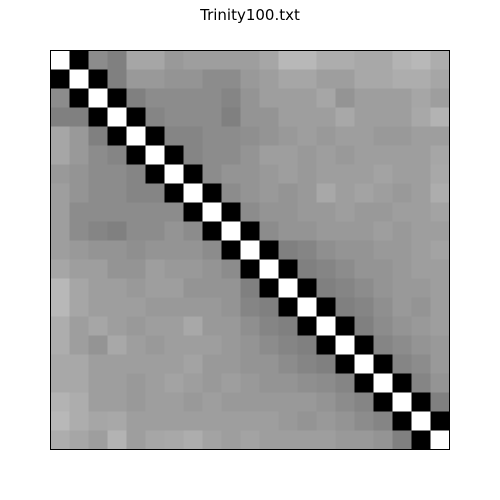 This screenshot has width=500, height=500. What do you see at coordinates (288, 269) in the screenshot?
I see `heatmap-cell-r11-c12` at bounding box center [288, 269].